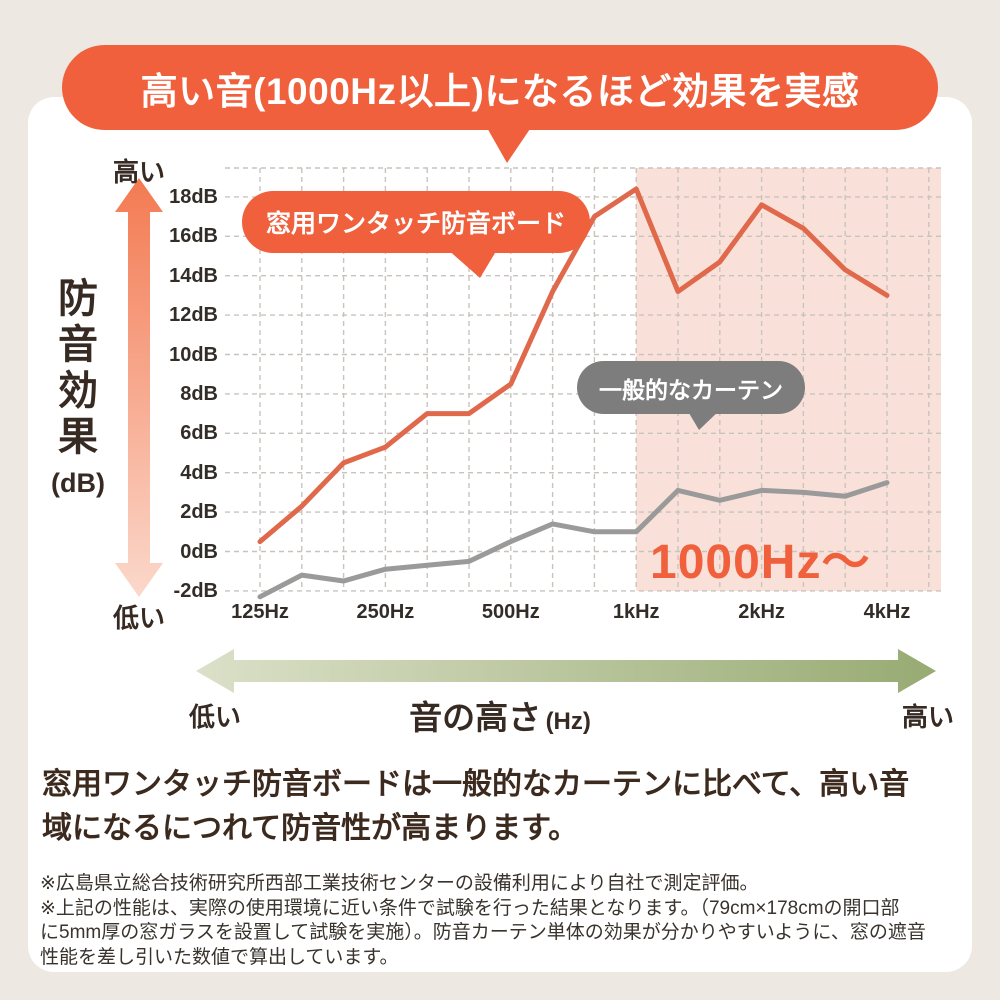 The height and width of the screenshot is (1000, 1000). Describe the element at coordinates (760, 562) in the screenshot. I see `highlight-region-label: 1000Hz〜` at that location.